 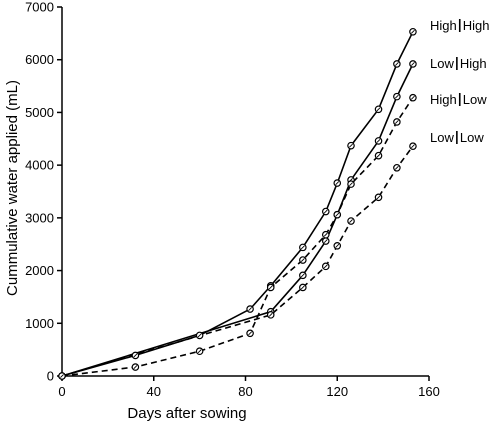 What do you see at coordinates (39, 165) in the screenshot?
I see `y-tick-label: 4000` at bounding box center [39, 165].